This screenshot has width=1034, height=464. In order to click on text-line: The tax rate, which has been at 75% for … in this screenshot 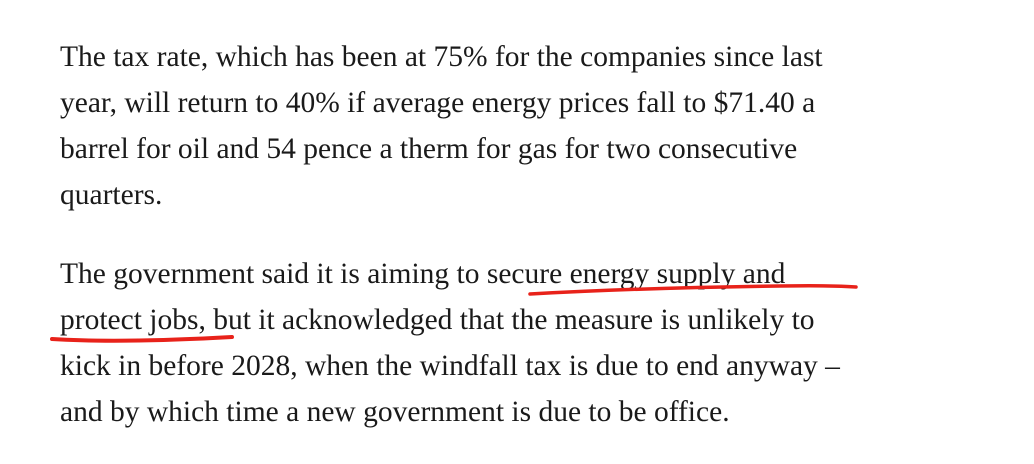, I will do `click(441, 57)`.